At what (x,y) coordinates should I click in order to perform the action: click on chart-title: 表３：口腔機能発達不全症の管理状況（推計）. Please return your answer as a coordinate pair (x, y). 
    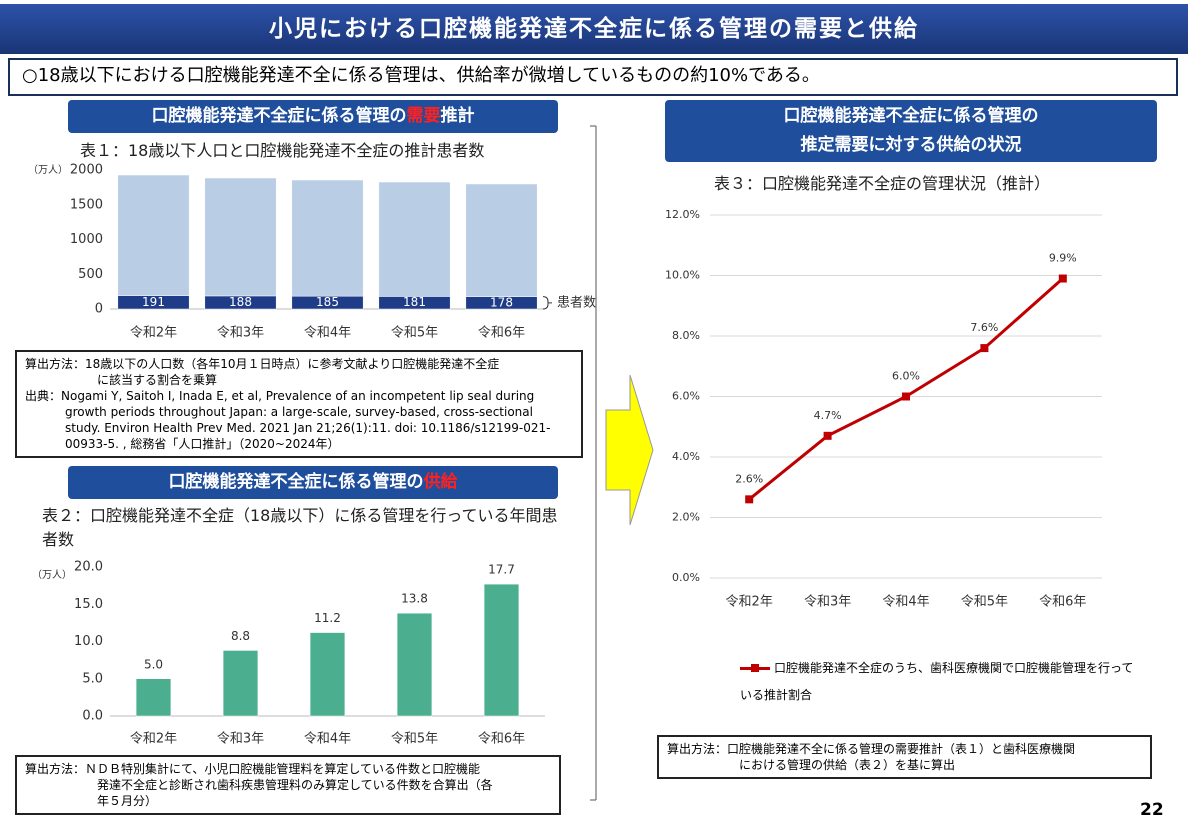
    Looking at the image, I should click on (882, 183).